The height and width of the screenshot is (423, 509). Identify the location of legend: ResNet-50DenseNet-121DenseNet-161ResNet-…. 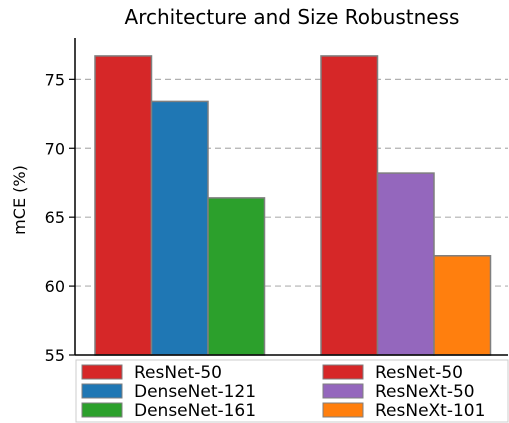
(292, 391).